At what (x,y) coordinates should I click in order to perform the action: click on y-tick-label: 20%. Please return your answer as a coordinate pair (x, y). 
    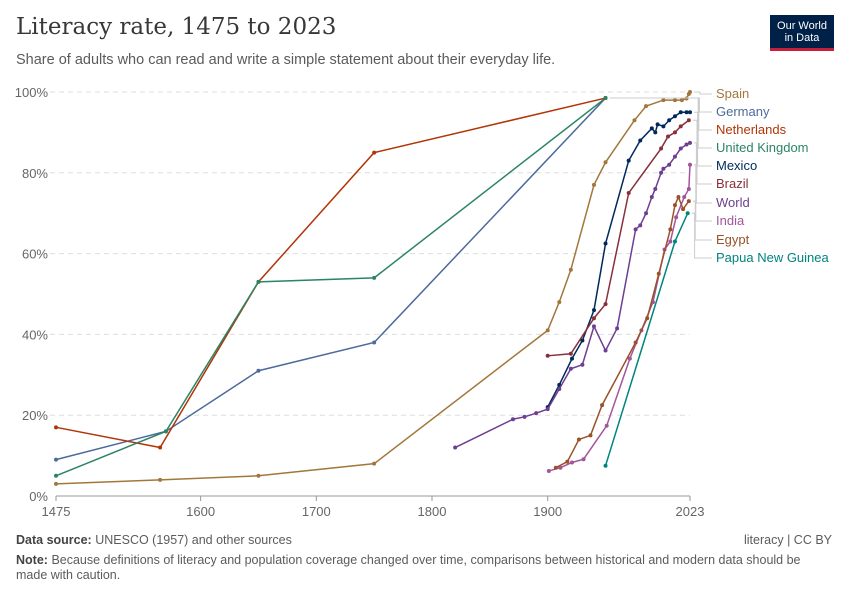
    Looking at the image, I should click on (35, 415).